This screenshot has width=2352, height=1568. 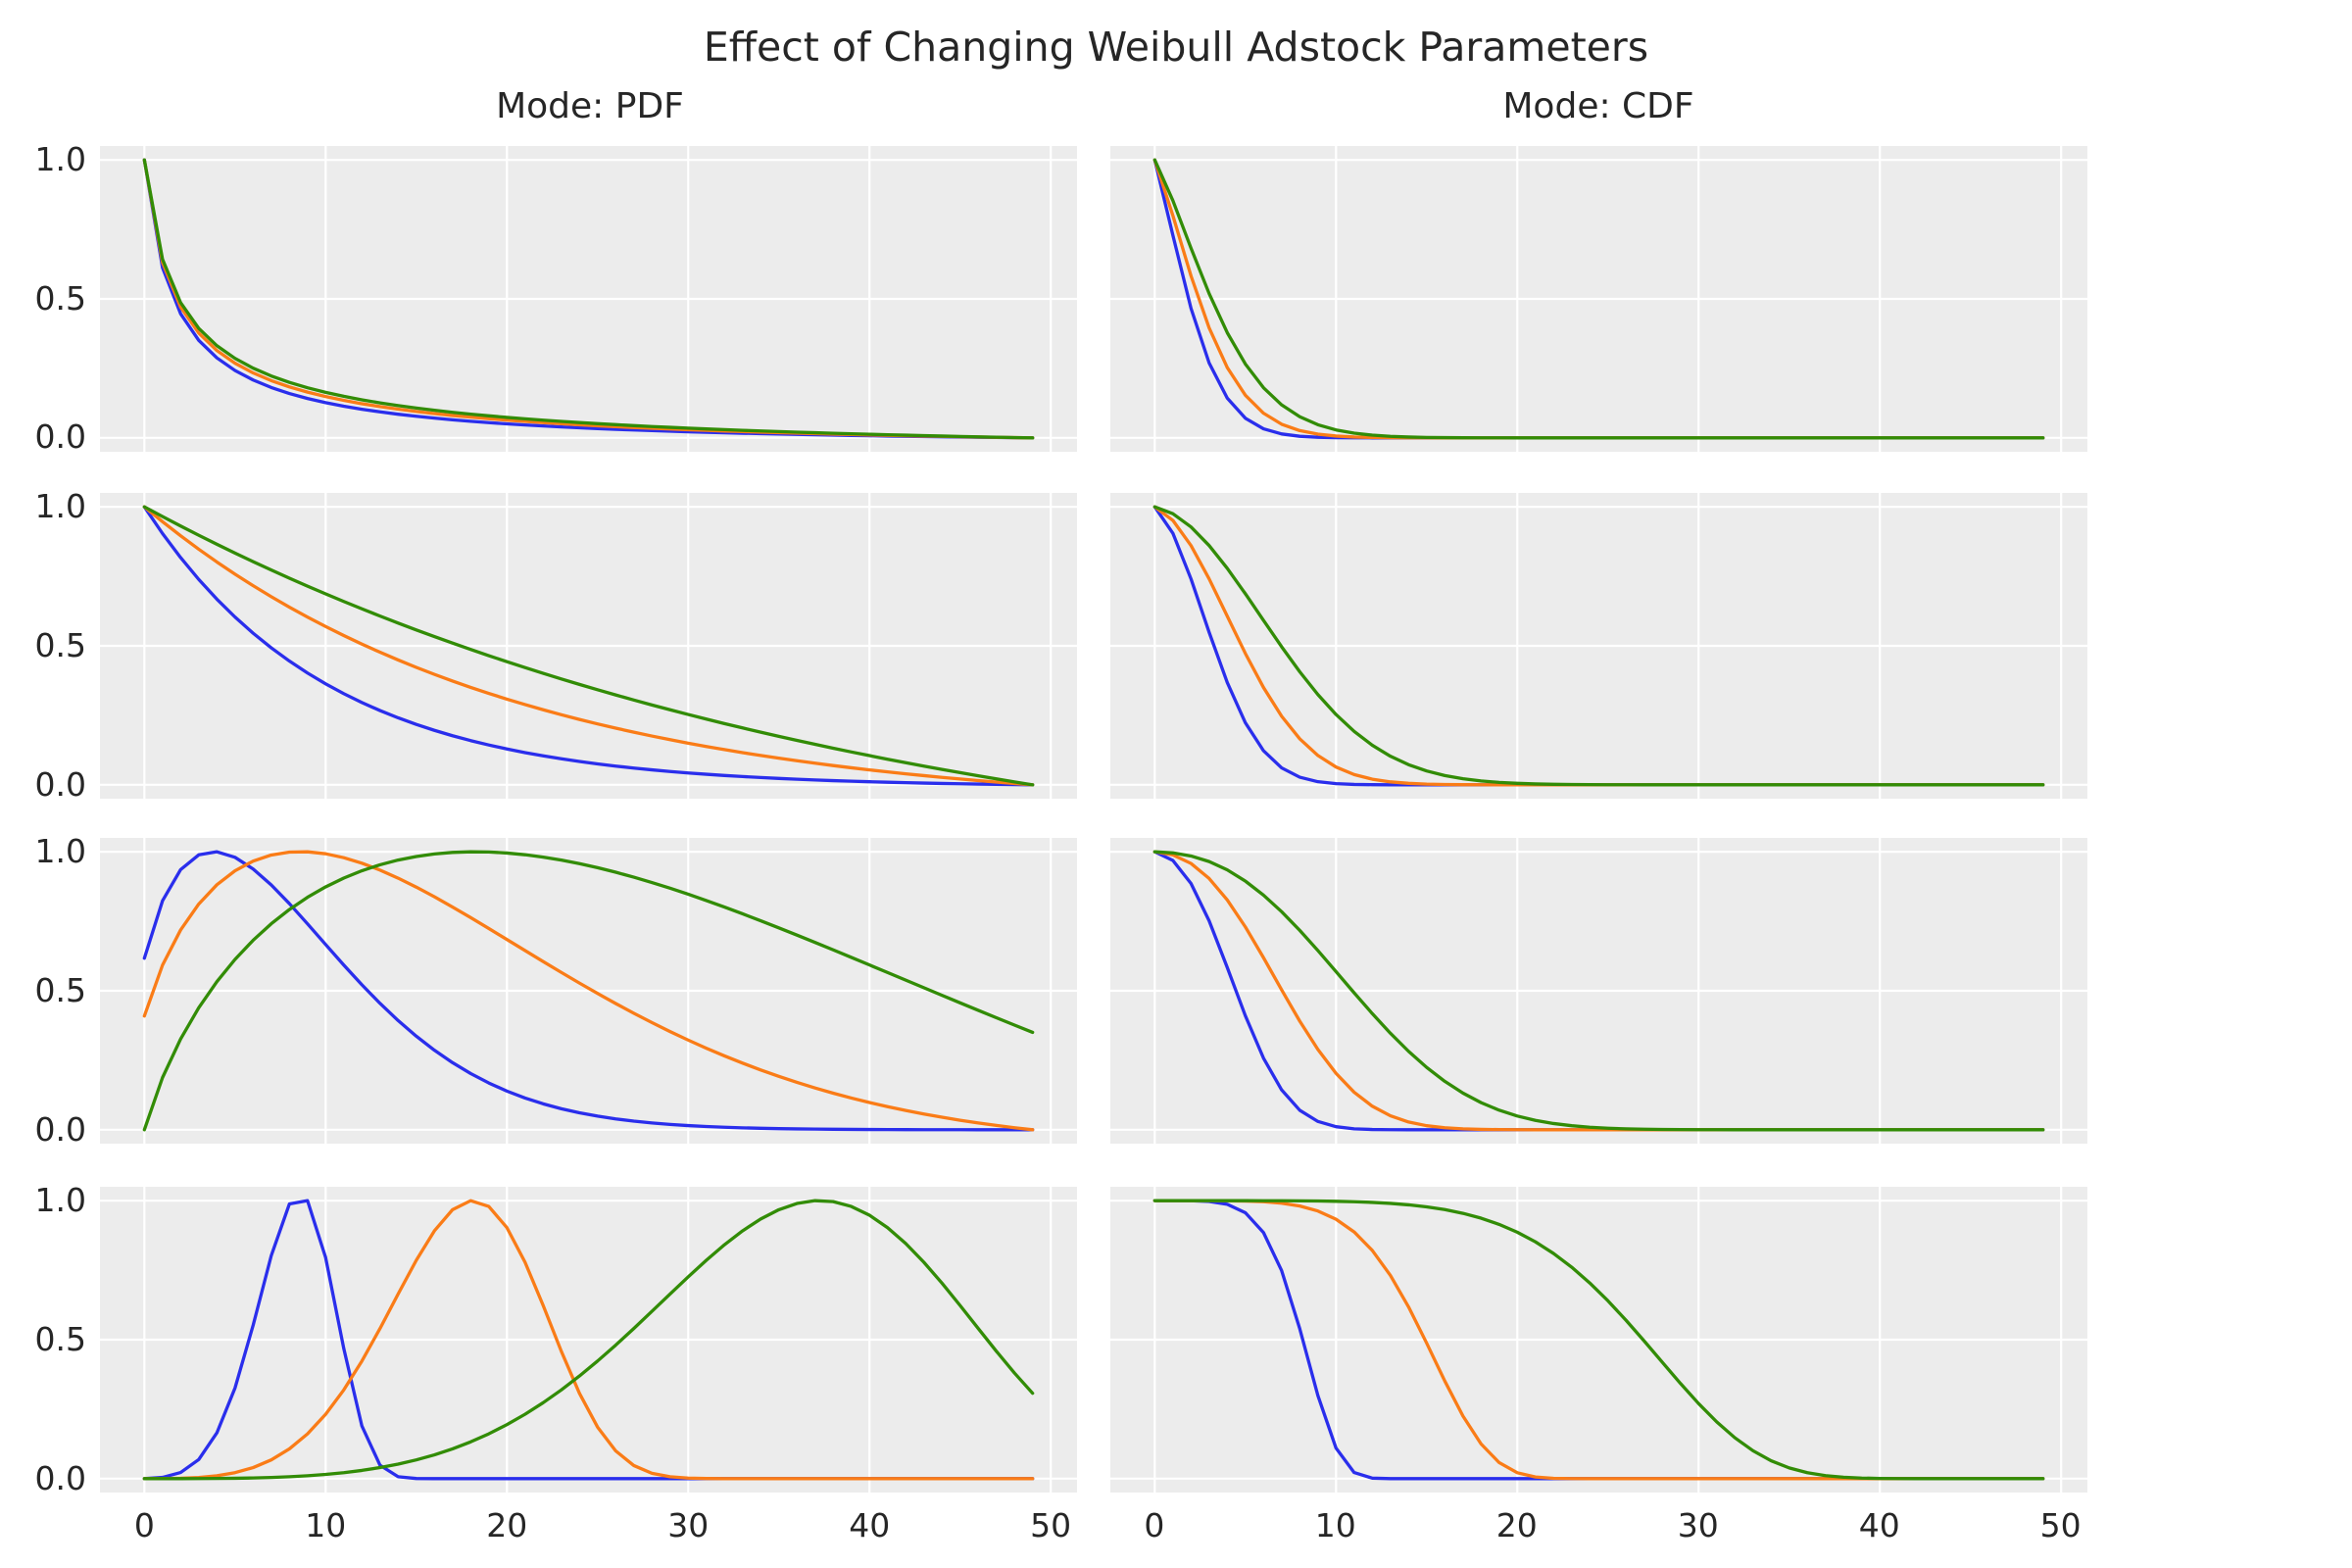 I want to click on subplot-pdf-shape-1.5, so click(x=588, y=990).